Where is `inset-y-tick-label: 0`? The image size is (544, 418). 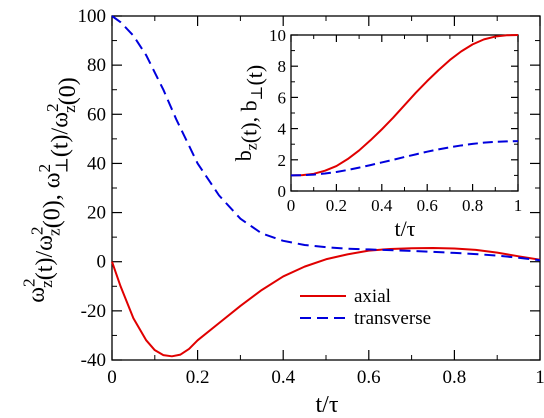 inset-y-tick-label: 0 is located at coordinates (282, 191).